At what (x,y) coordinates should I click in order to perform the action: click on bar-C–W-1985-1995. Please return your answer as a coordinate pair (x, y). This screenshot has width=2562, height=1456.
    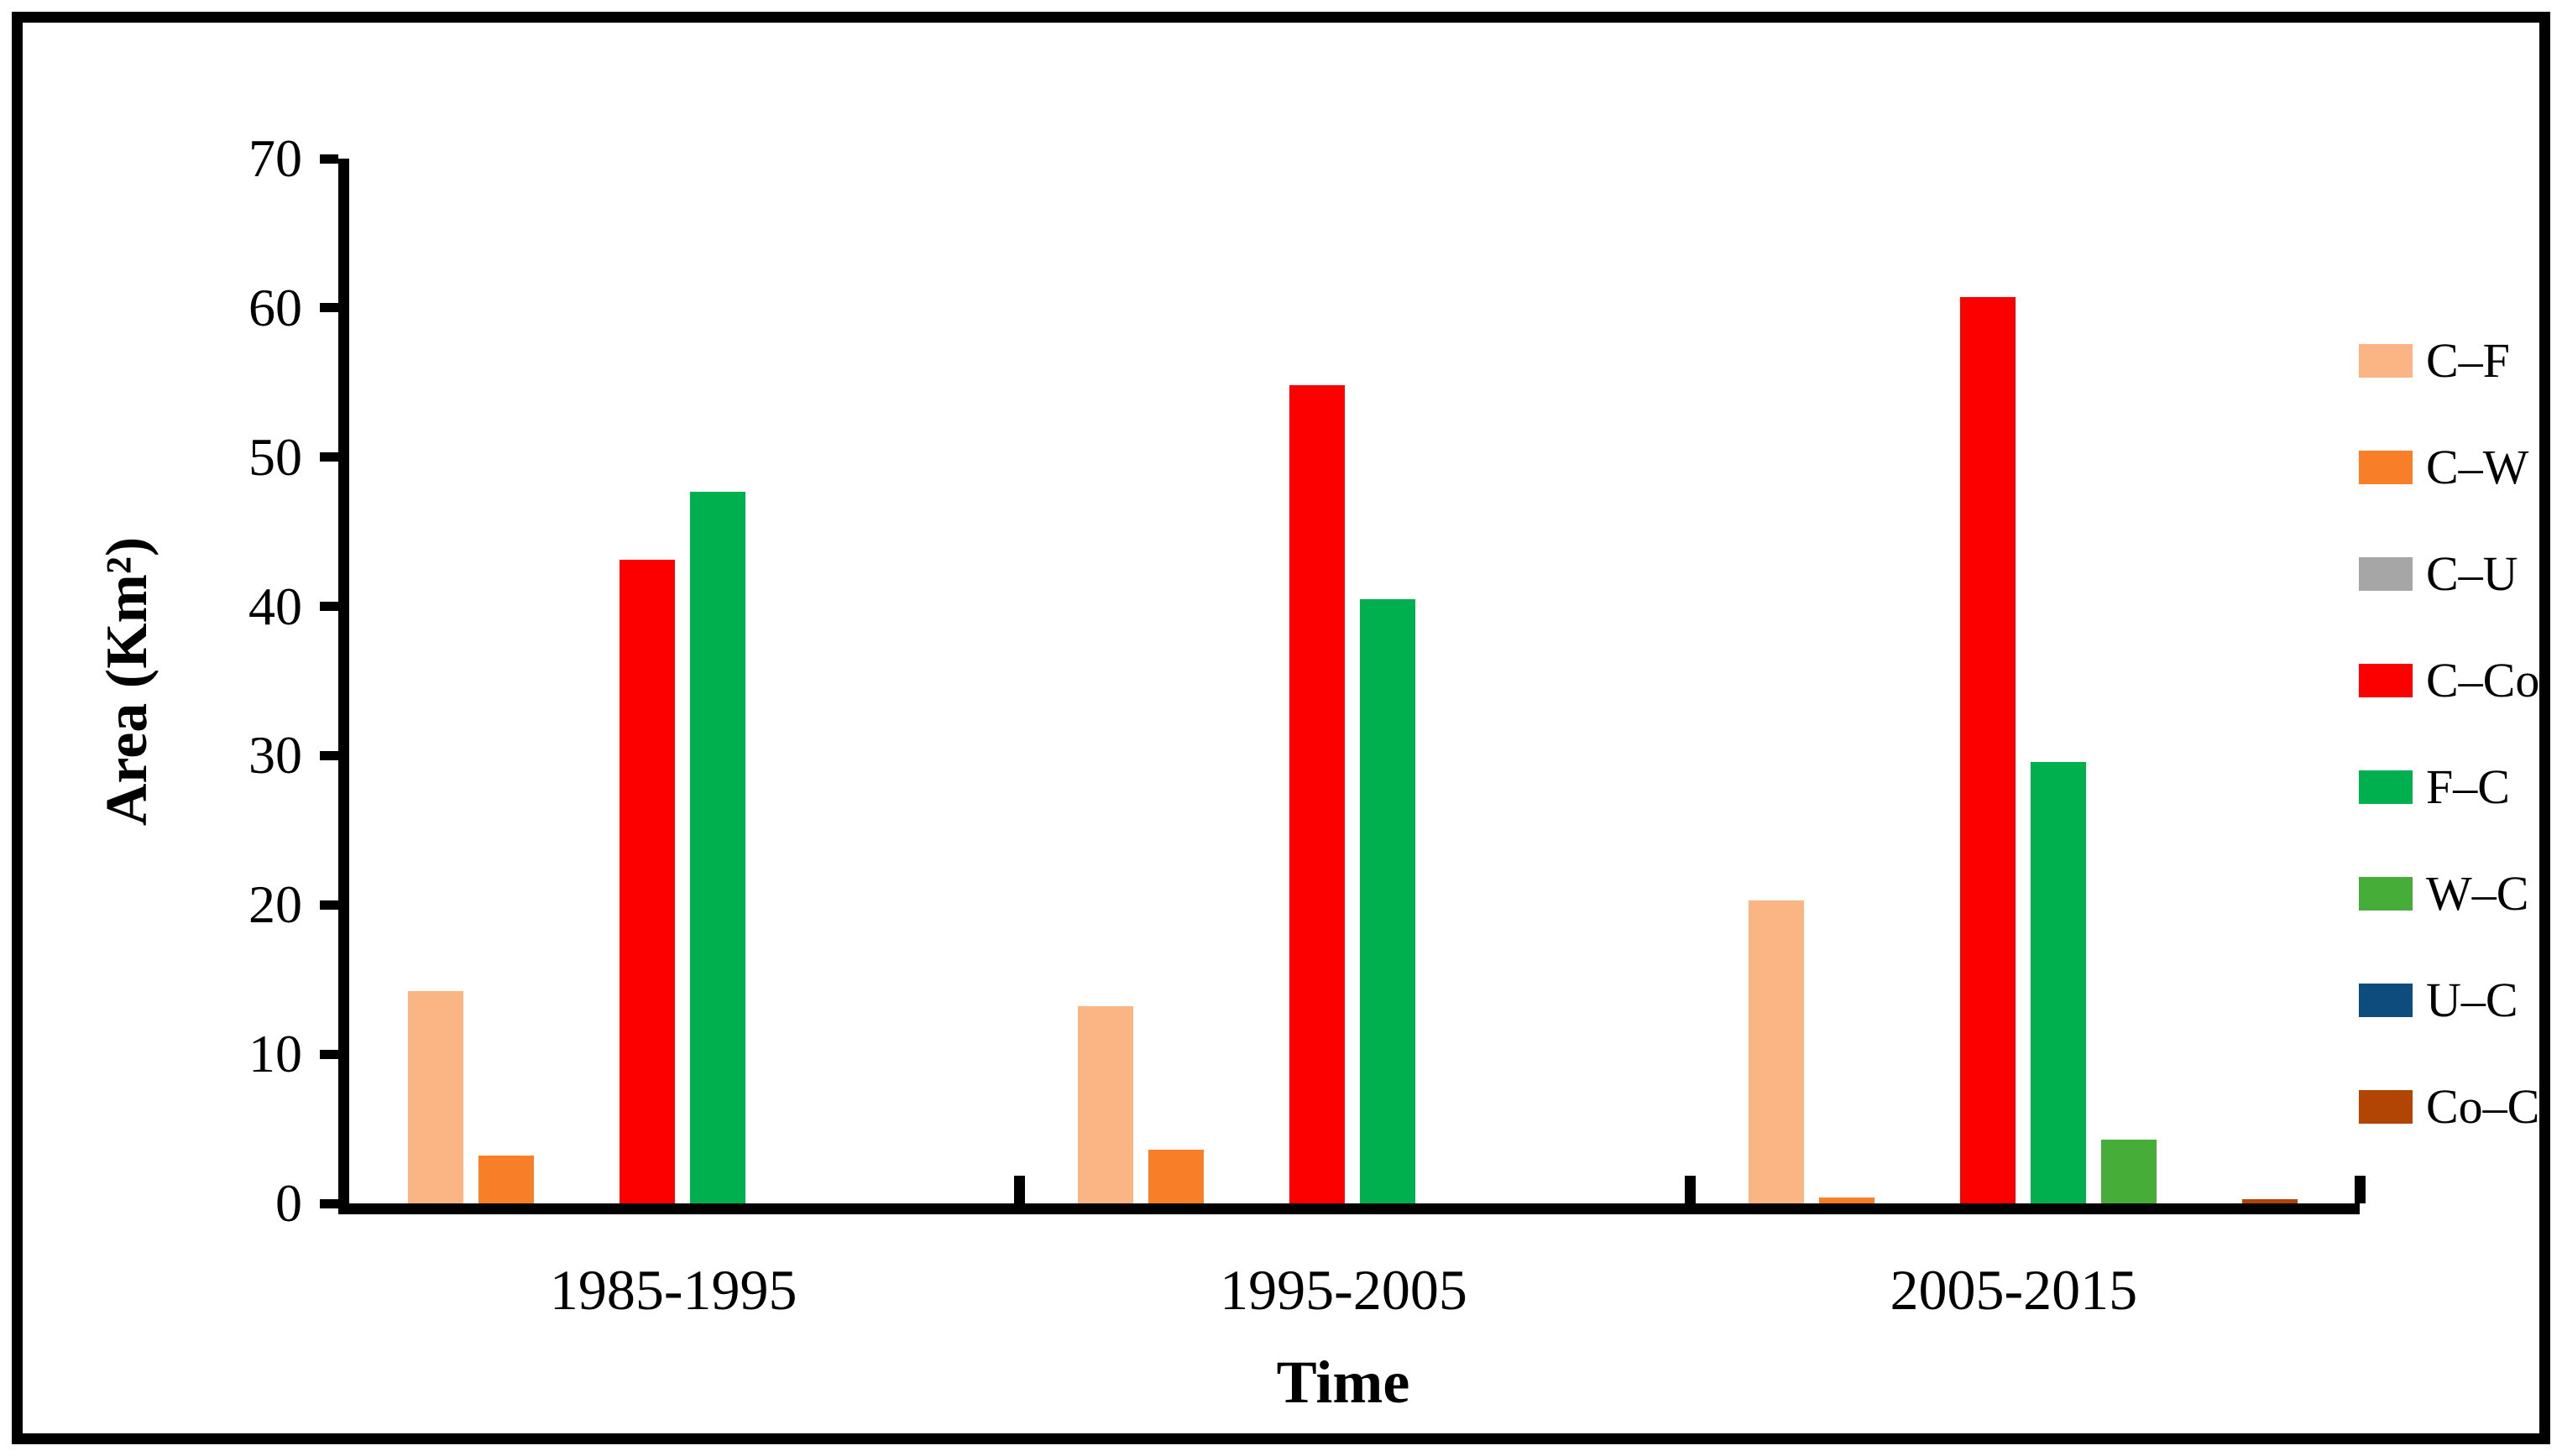
    Looking at the image, I should click on (506, 1179).